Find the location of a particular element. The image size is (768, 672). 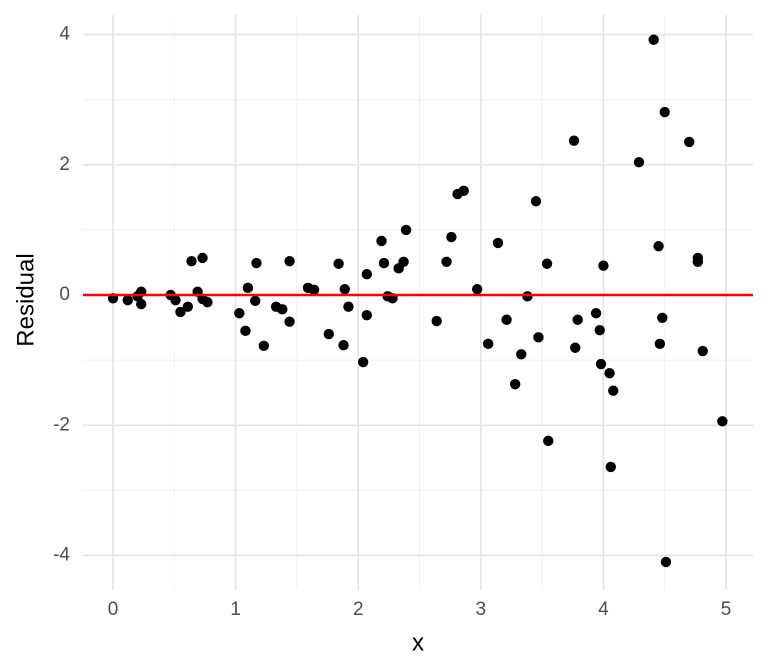

x-tick-label: 2 is located at coordinates (358, 609).